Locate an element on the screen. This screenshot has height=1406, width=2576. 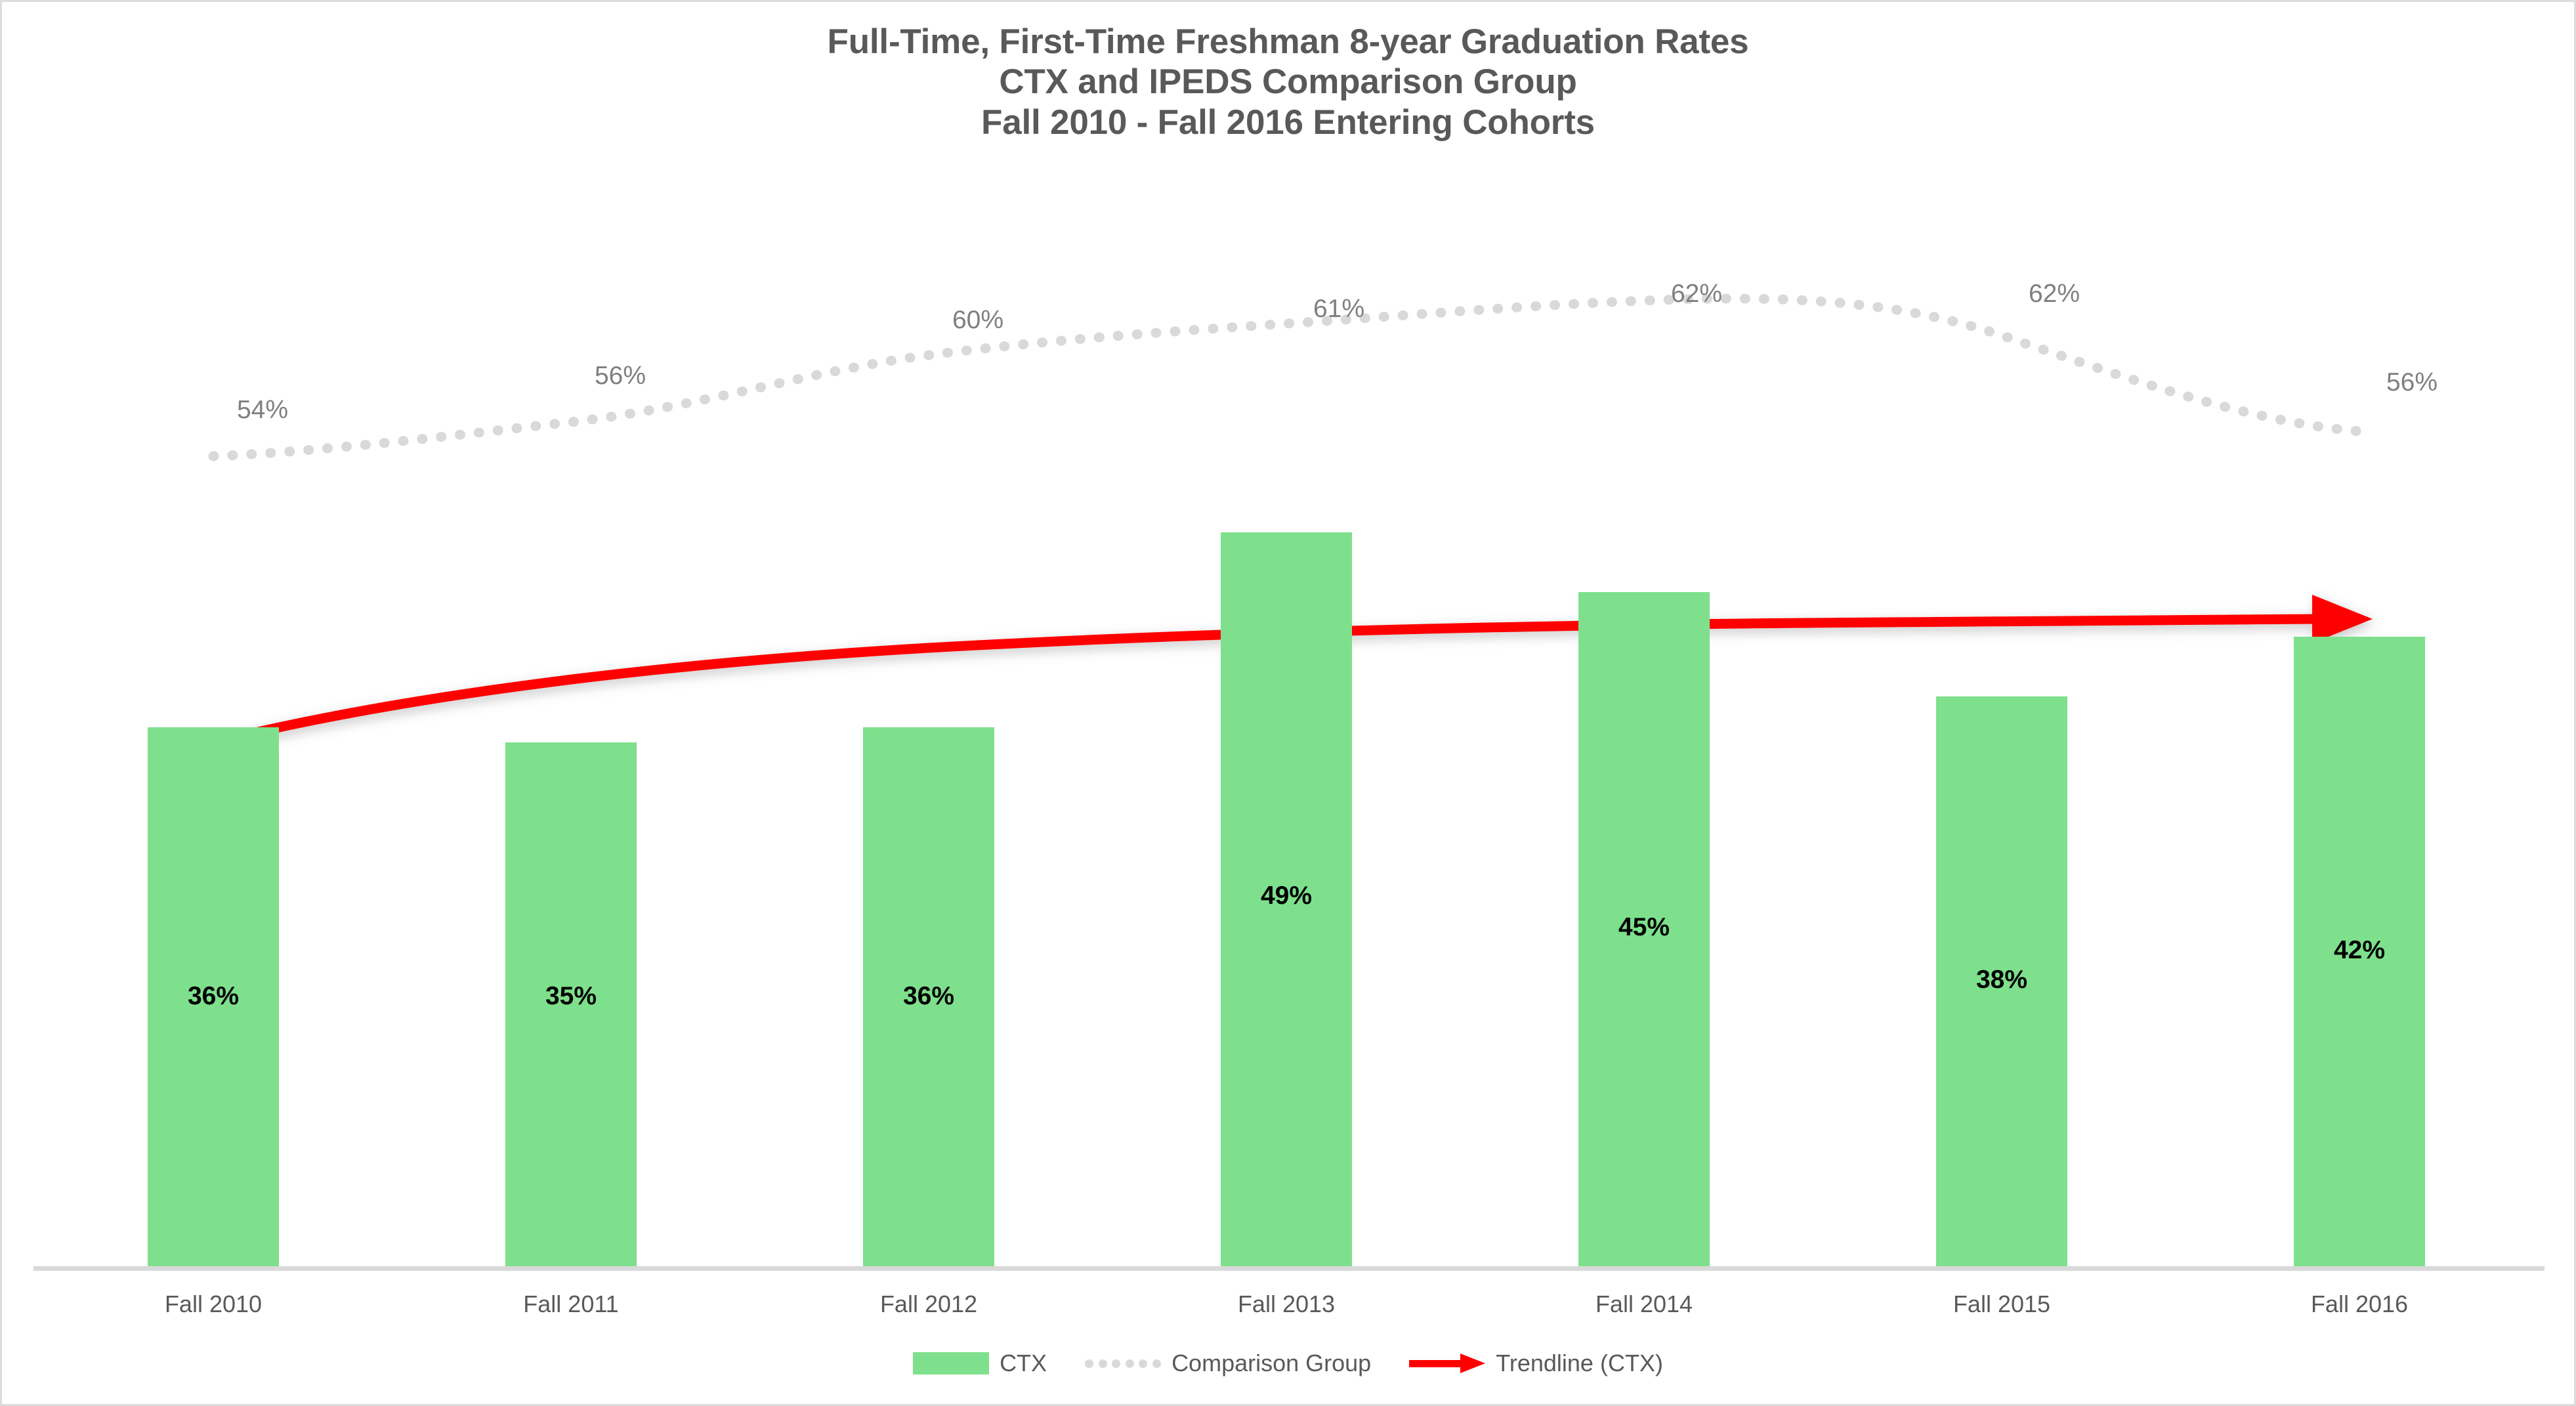
legend-label-ctx: CTX is located at coordinates (1023, 1363).